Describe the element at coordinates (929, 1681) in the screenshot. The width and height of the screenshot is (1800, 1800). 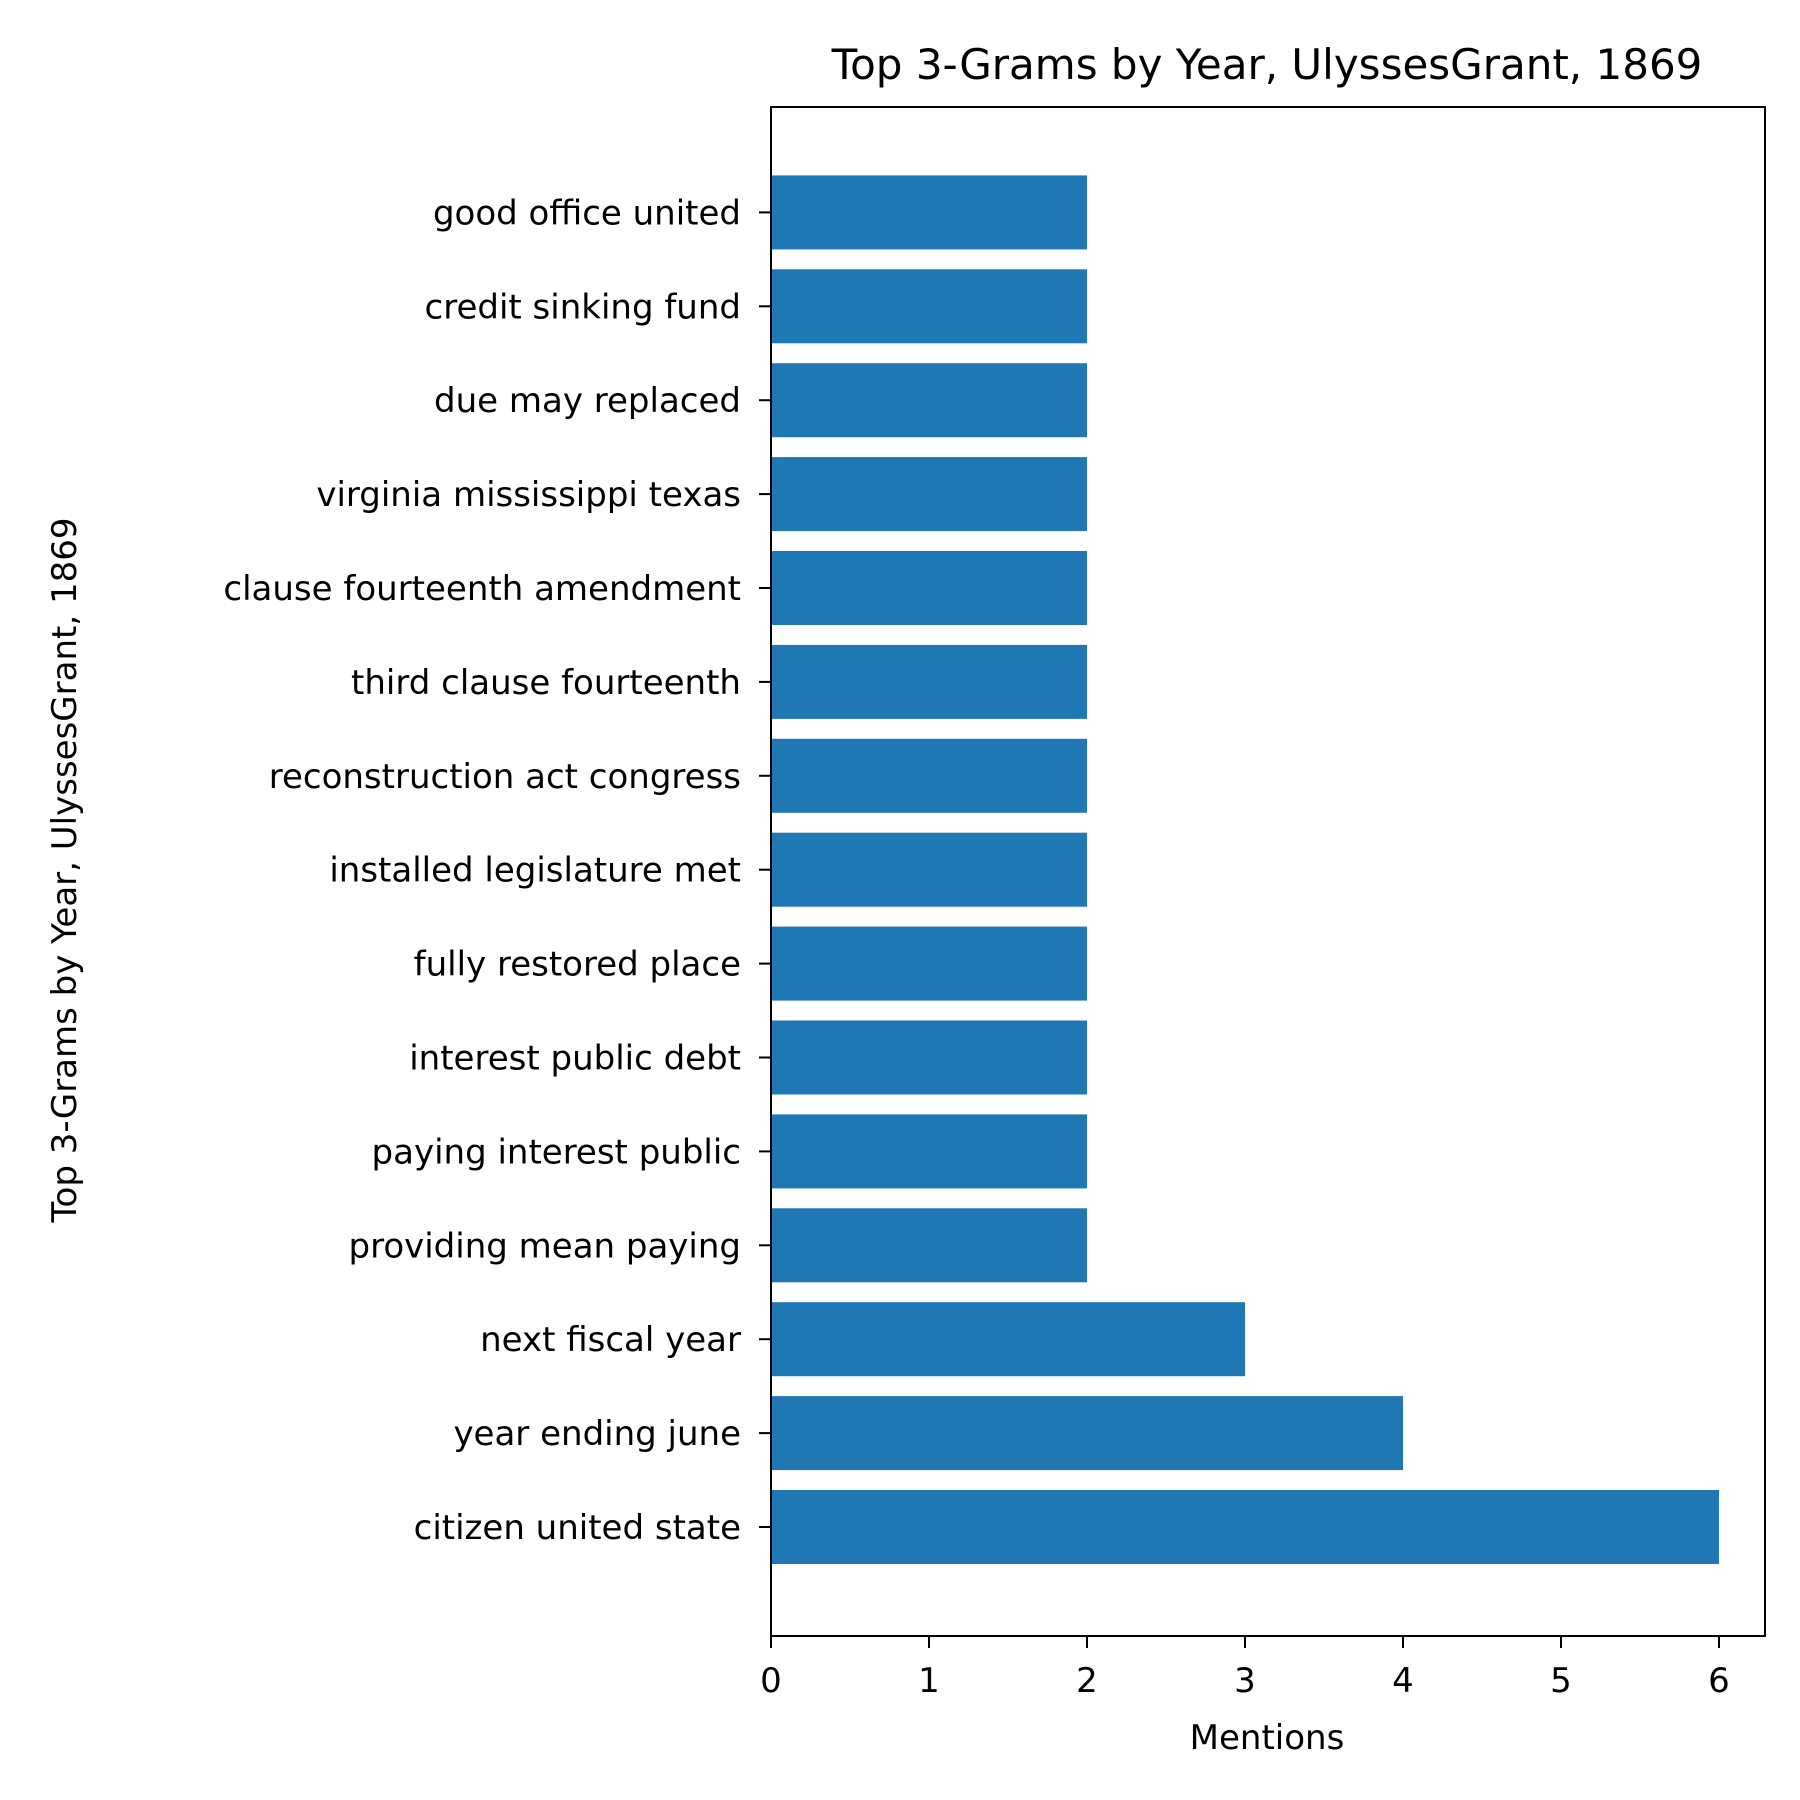
I see `x-tick-label: 1` at that location.